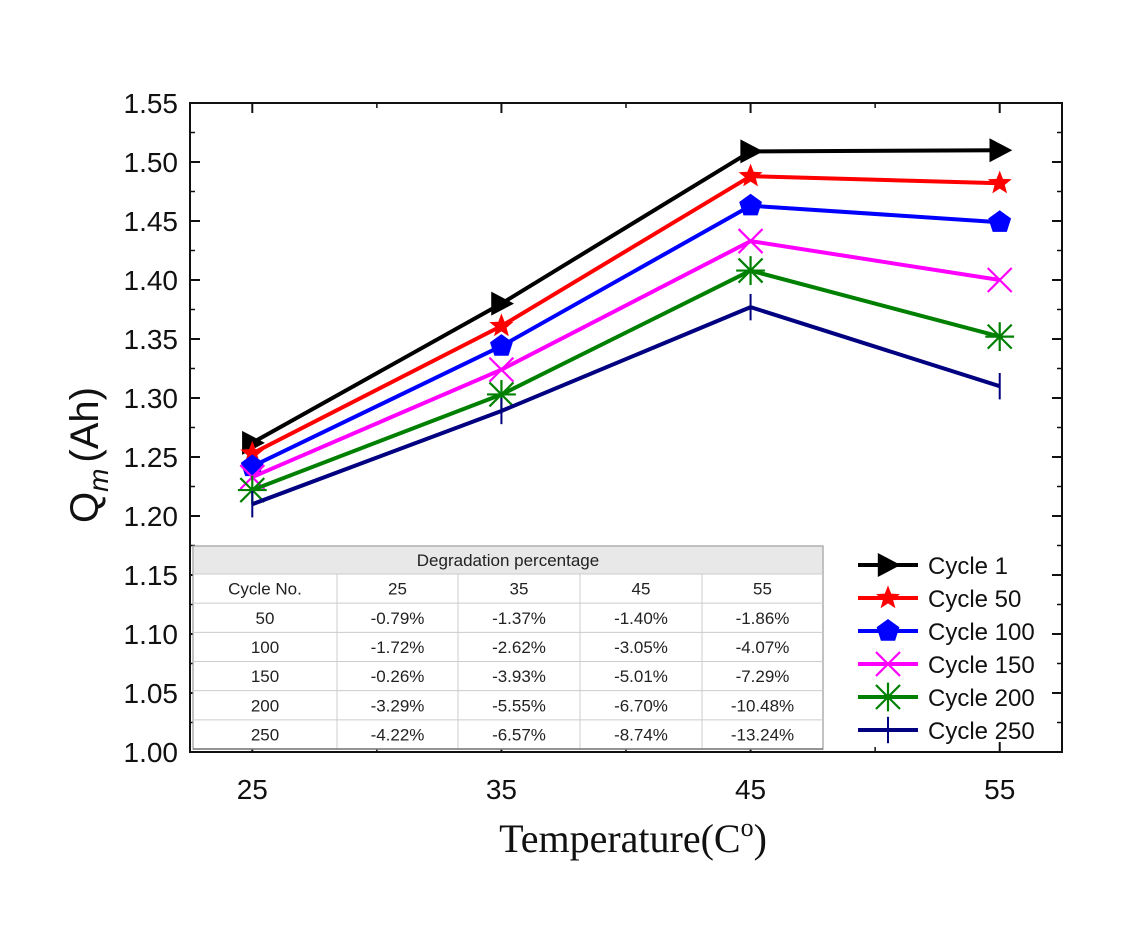 The height and width of the screenshot is (949, 1125). Describe the element at coordinates (763, 676) in the screenshot. I see `table-cell: -7.29%` at that location.